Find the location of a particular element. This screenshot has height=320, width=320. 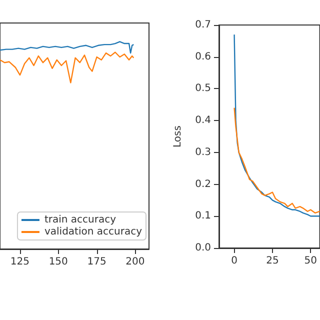

x-tick-label: 125 is located at coordinates (20, 262).